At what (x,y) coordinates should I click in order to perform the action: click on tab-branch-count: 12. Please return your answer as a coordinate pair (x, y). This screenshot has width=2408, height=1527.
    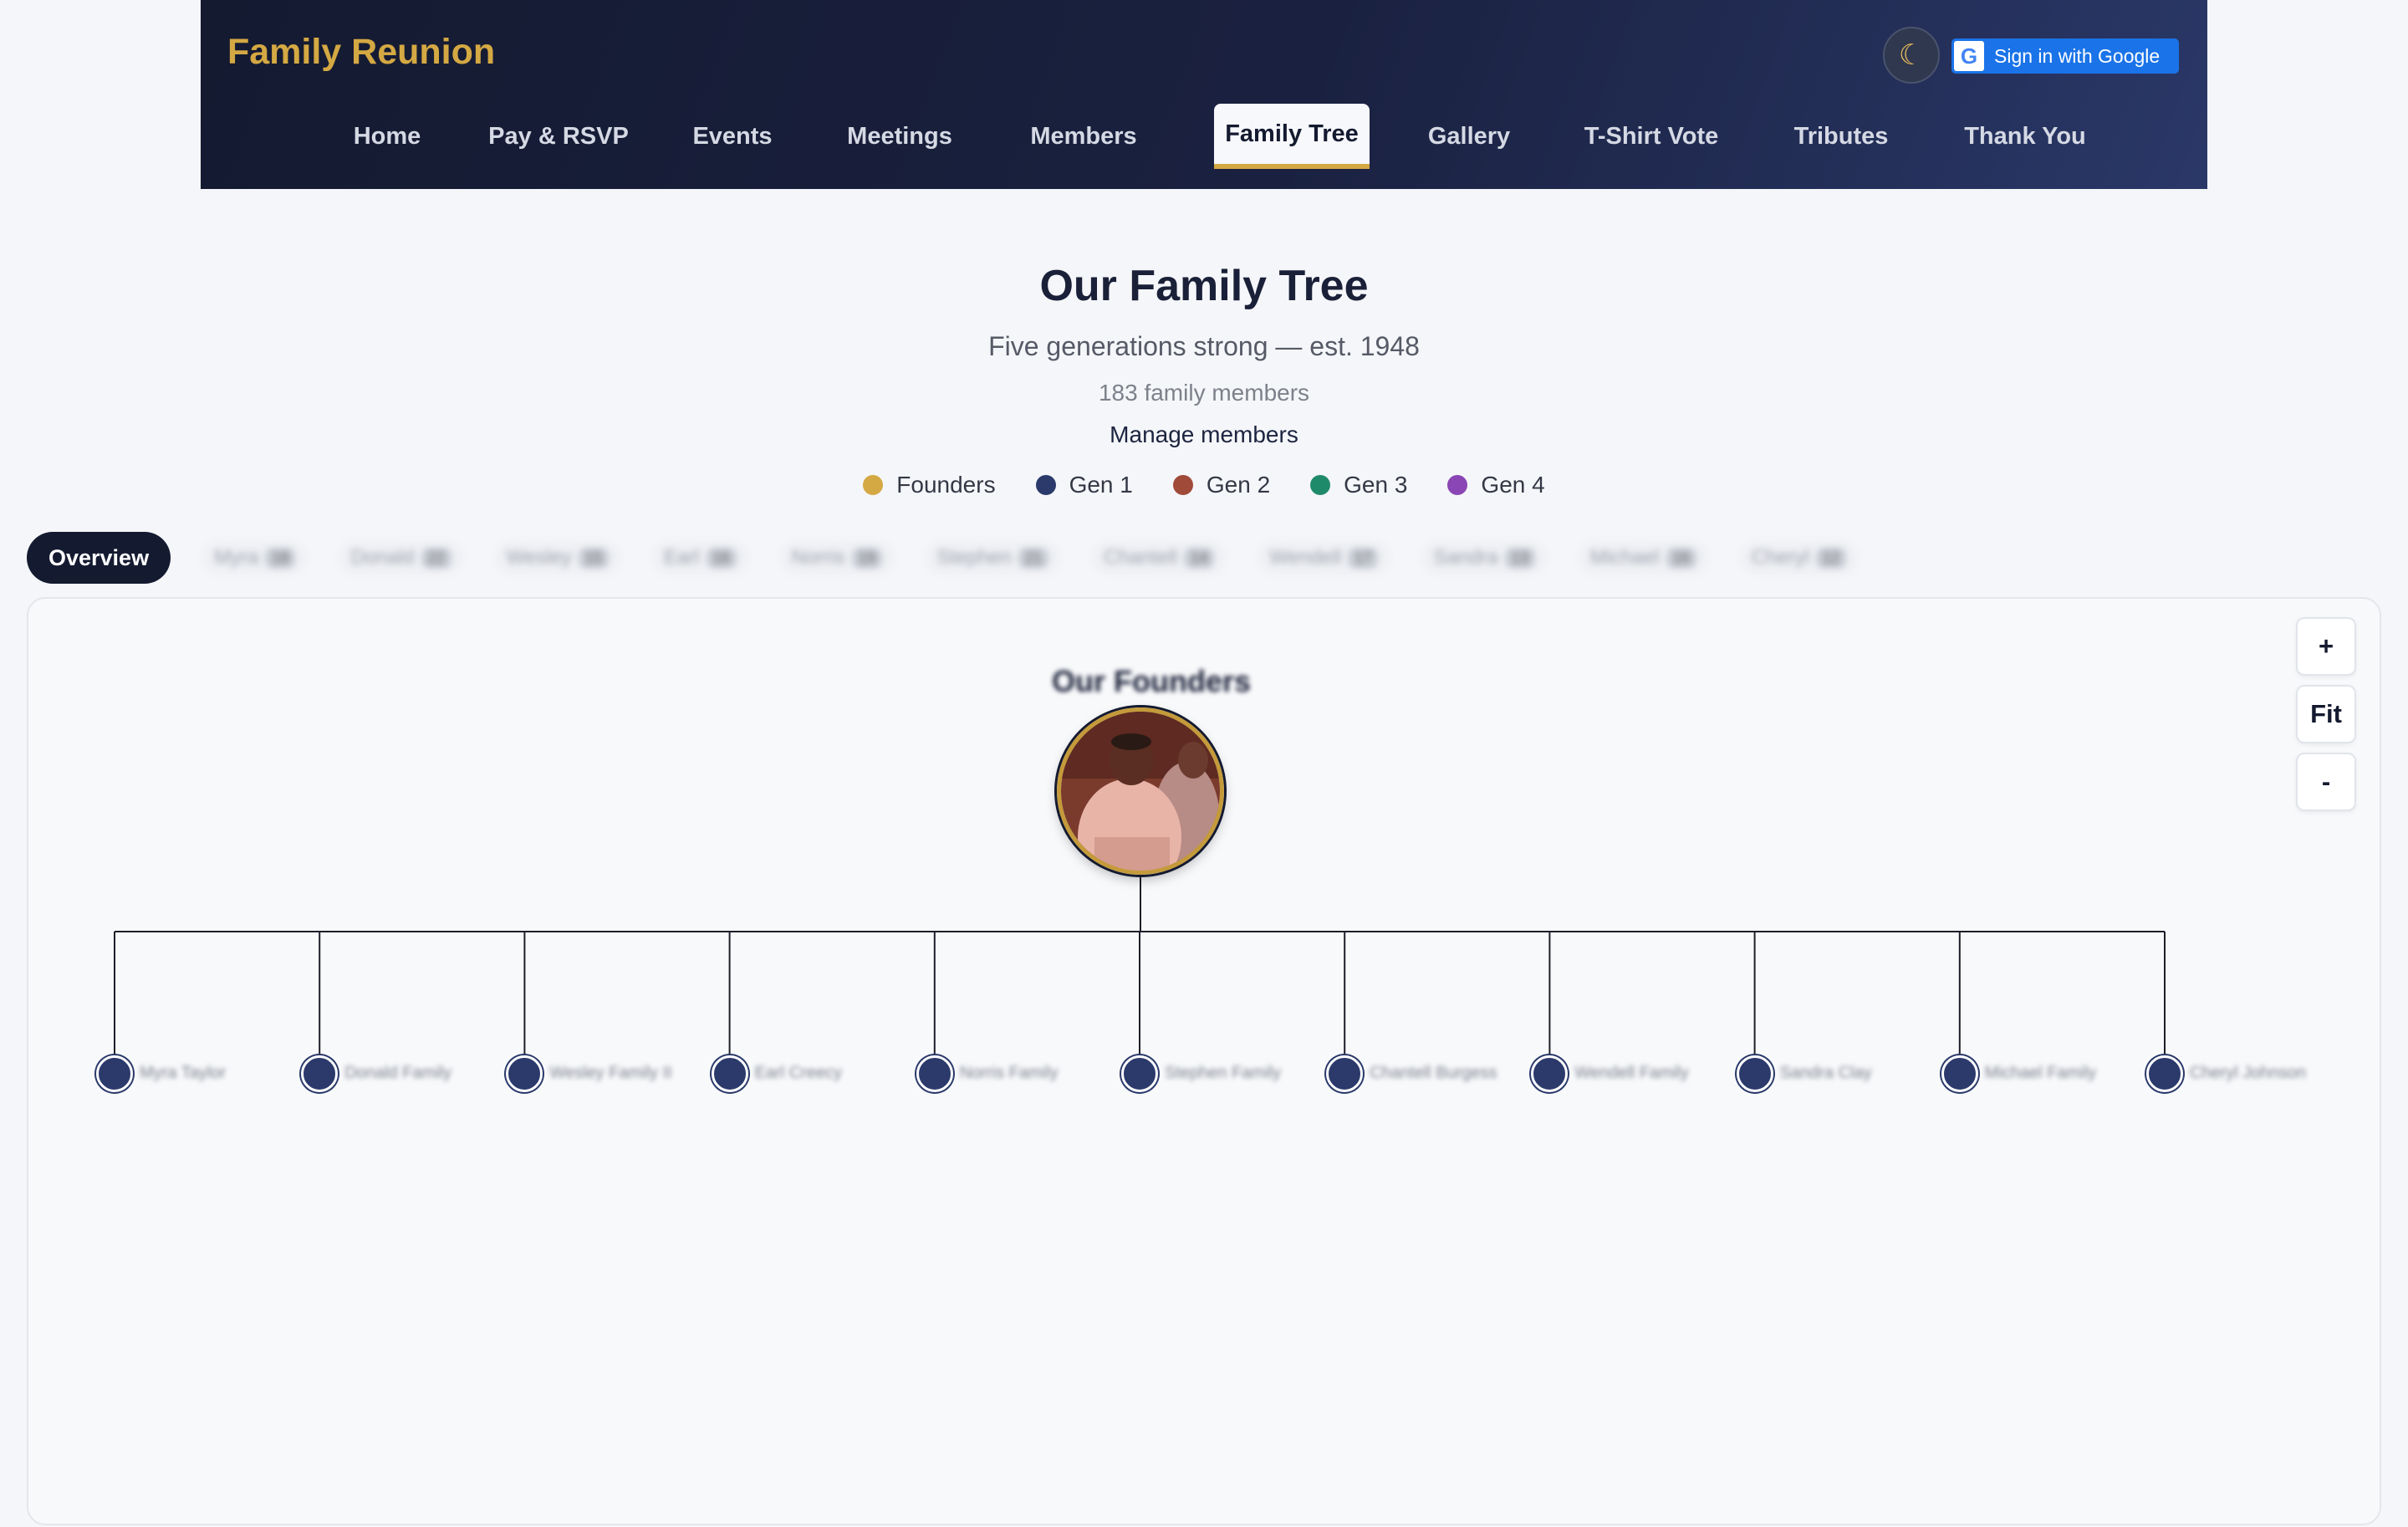
    Looking at the image, I should click on (1831, 558).